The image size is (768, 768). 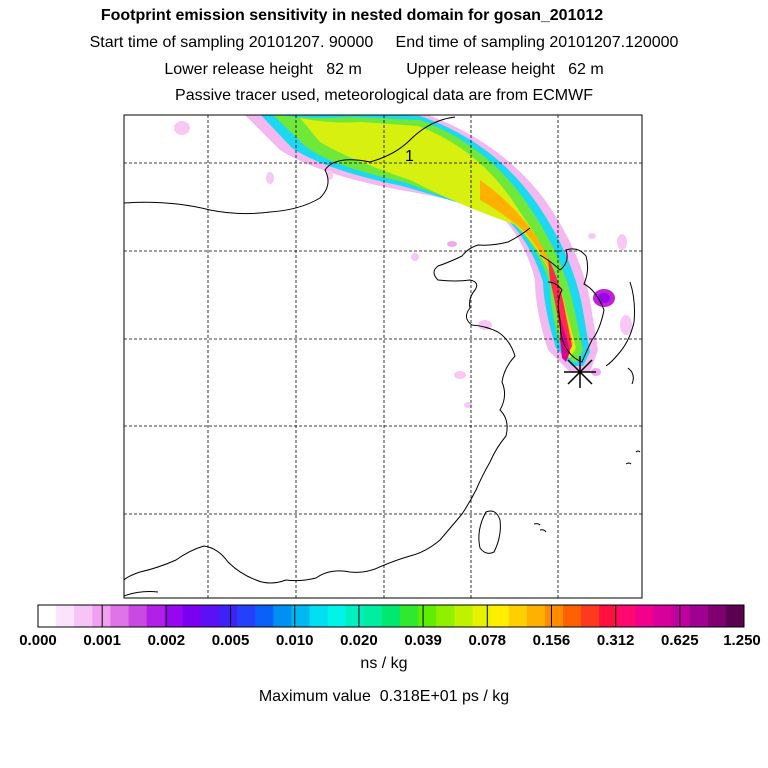 I want to click on bohai-coast, so click(x=482, y=280).